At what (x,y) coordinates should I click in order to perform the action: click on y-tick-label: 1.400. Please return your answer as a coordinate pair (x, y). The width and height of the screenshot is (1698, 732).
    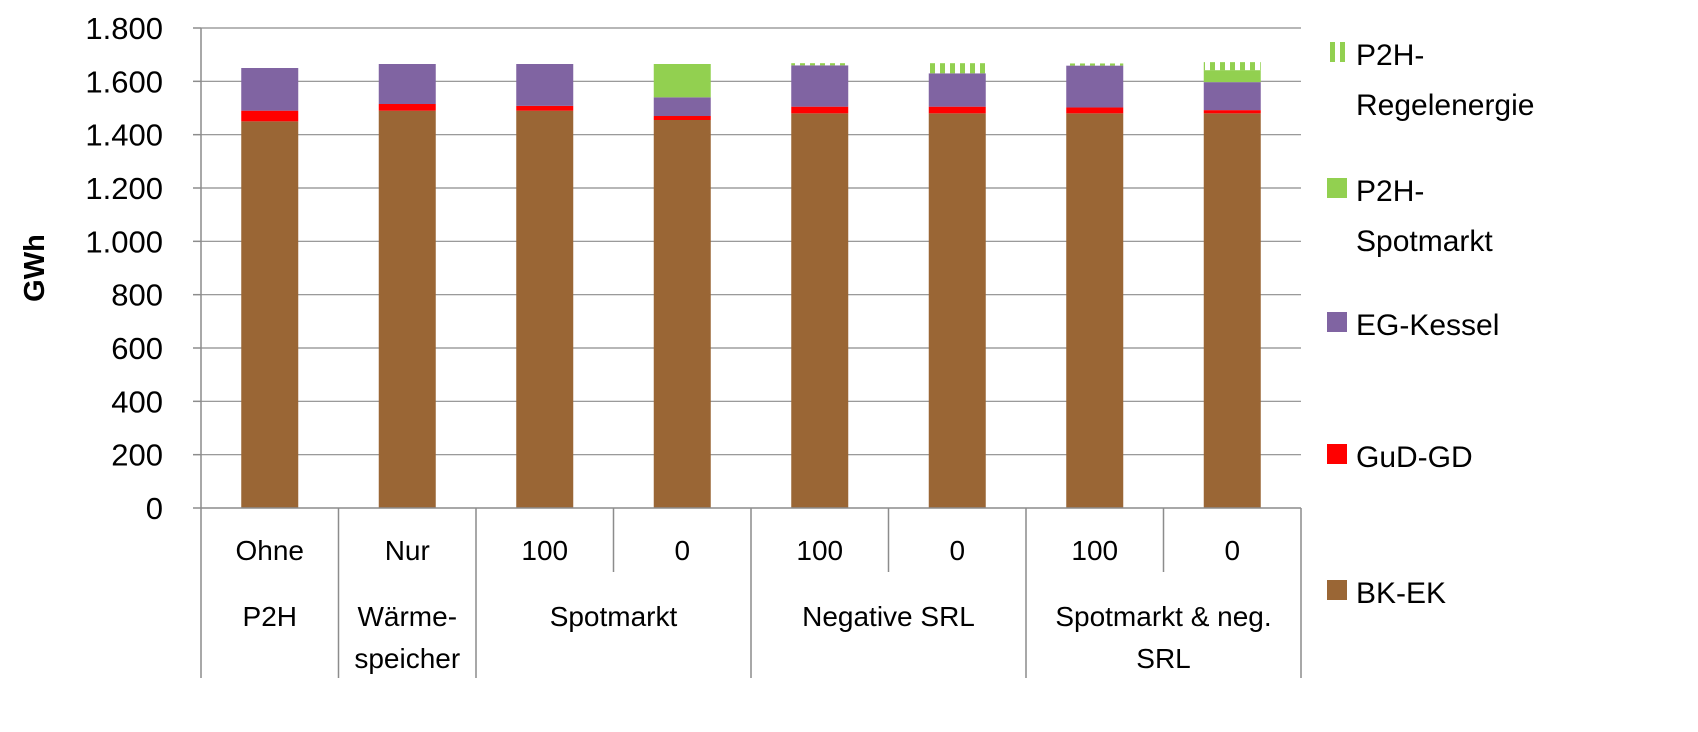
    Looking at the image, I should click on (124, 135).